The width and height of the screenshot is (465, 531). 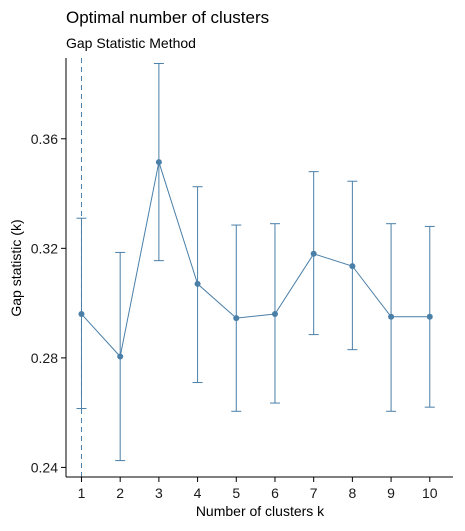 I want to click on chart-subtitle: Gap Statistic Method, so click(x=131, y=43).